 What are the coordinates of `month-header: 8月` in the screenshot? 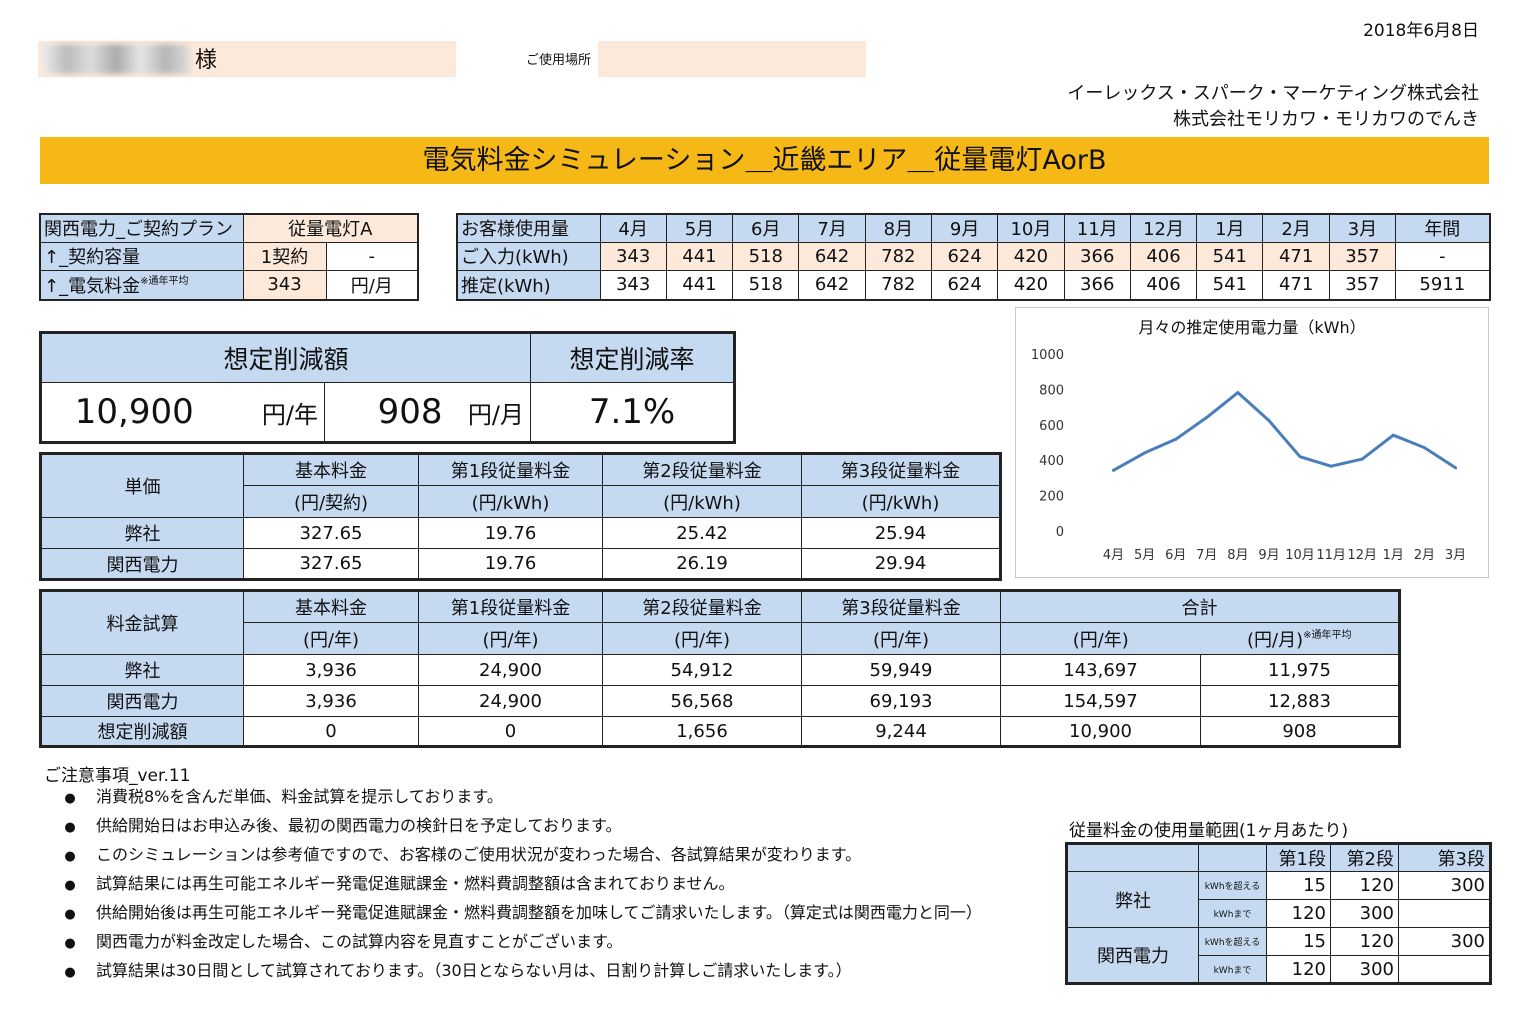 It's located at (898, 228).